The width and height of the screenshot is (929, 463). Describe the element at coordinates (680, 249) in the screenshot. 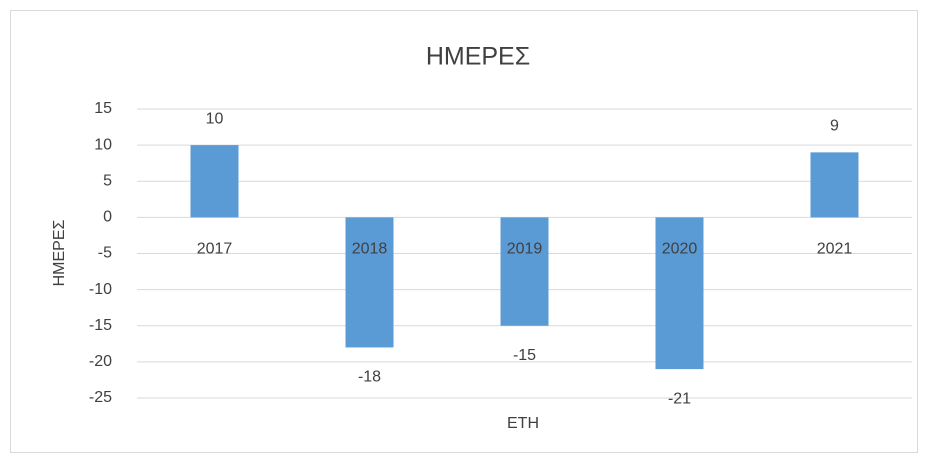

I see `x-tick-label: 2020` at that location.